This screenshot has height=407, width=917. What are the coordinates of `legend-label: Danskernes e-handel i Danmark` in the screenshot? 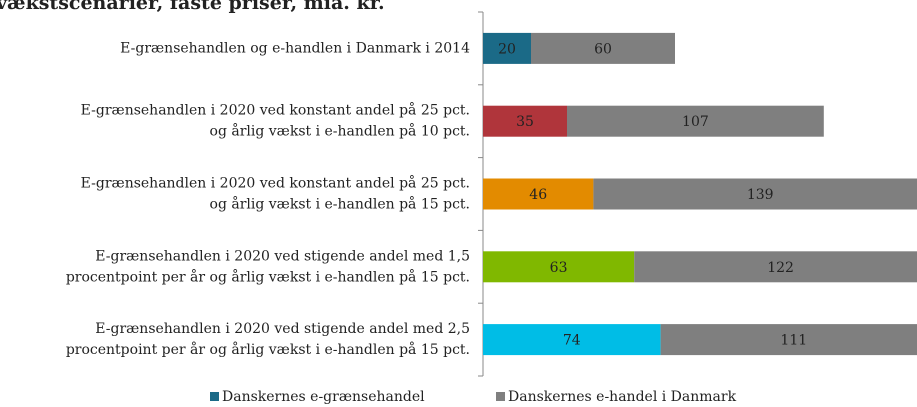 It's located at (622, 397).